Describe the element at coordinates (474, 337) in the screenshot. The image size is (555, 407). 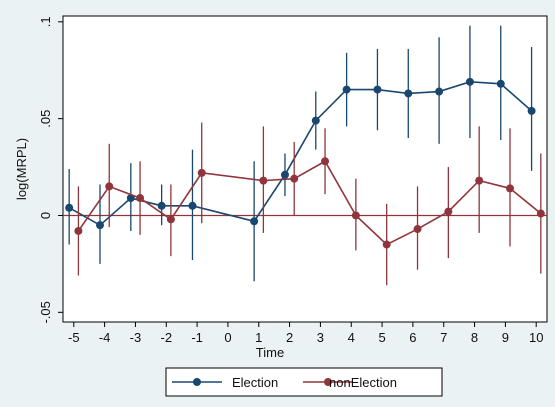
I see `x-tick-label: 8` at that location.